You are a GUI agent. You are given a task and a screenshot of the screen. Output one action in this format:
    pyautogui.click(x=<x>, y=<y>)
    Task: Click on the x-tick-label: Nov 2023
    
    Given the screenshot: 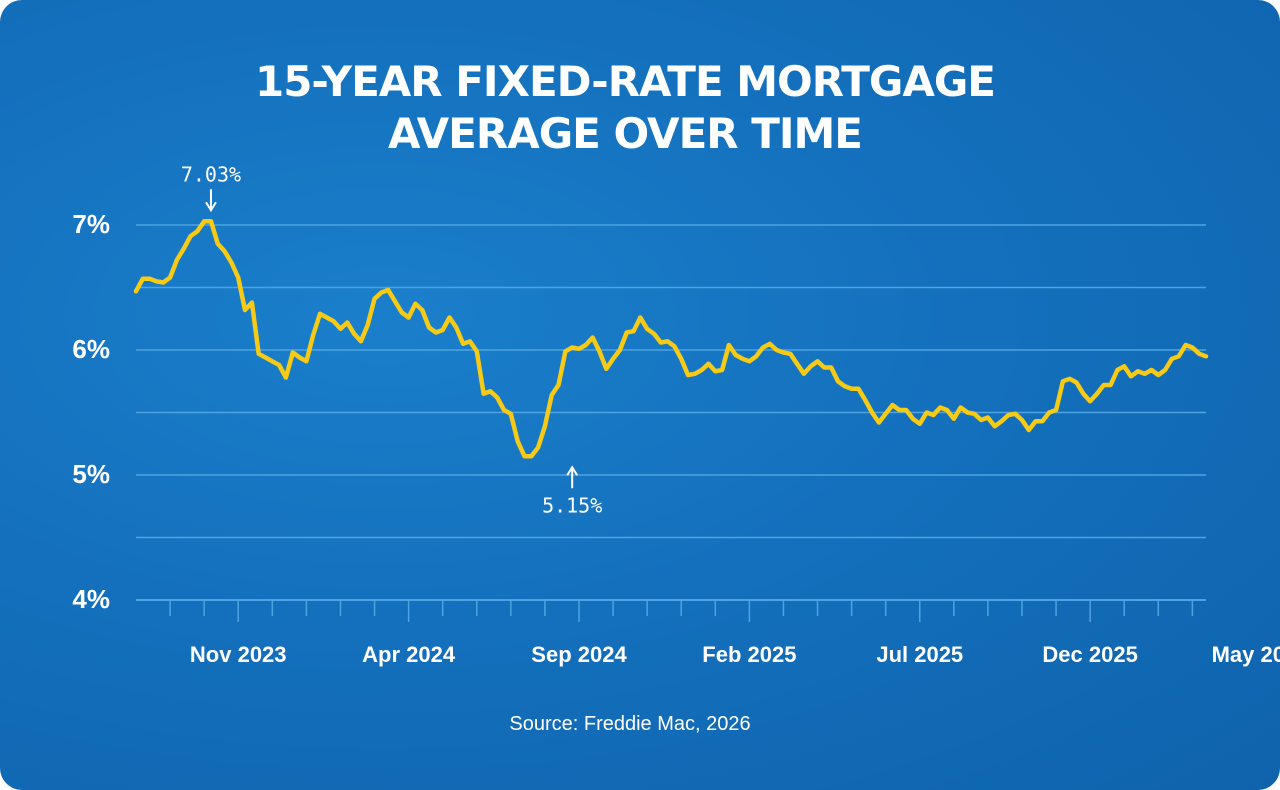 What is the action you would take?
    pyautogui.click(x=238, y=654)
    